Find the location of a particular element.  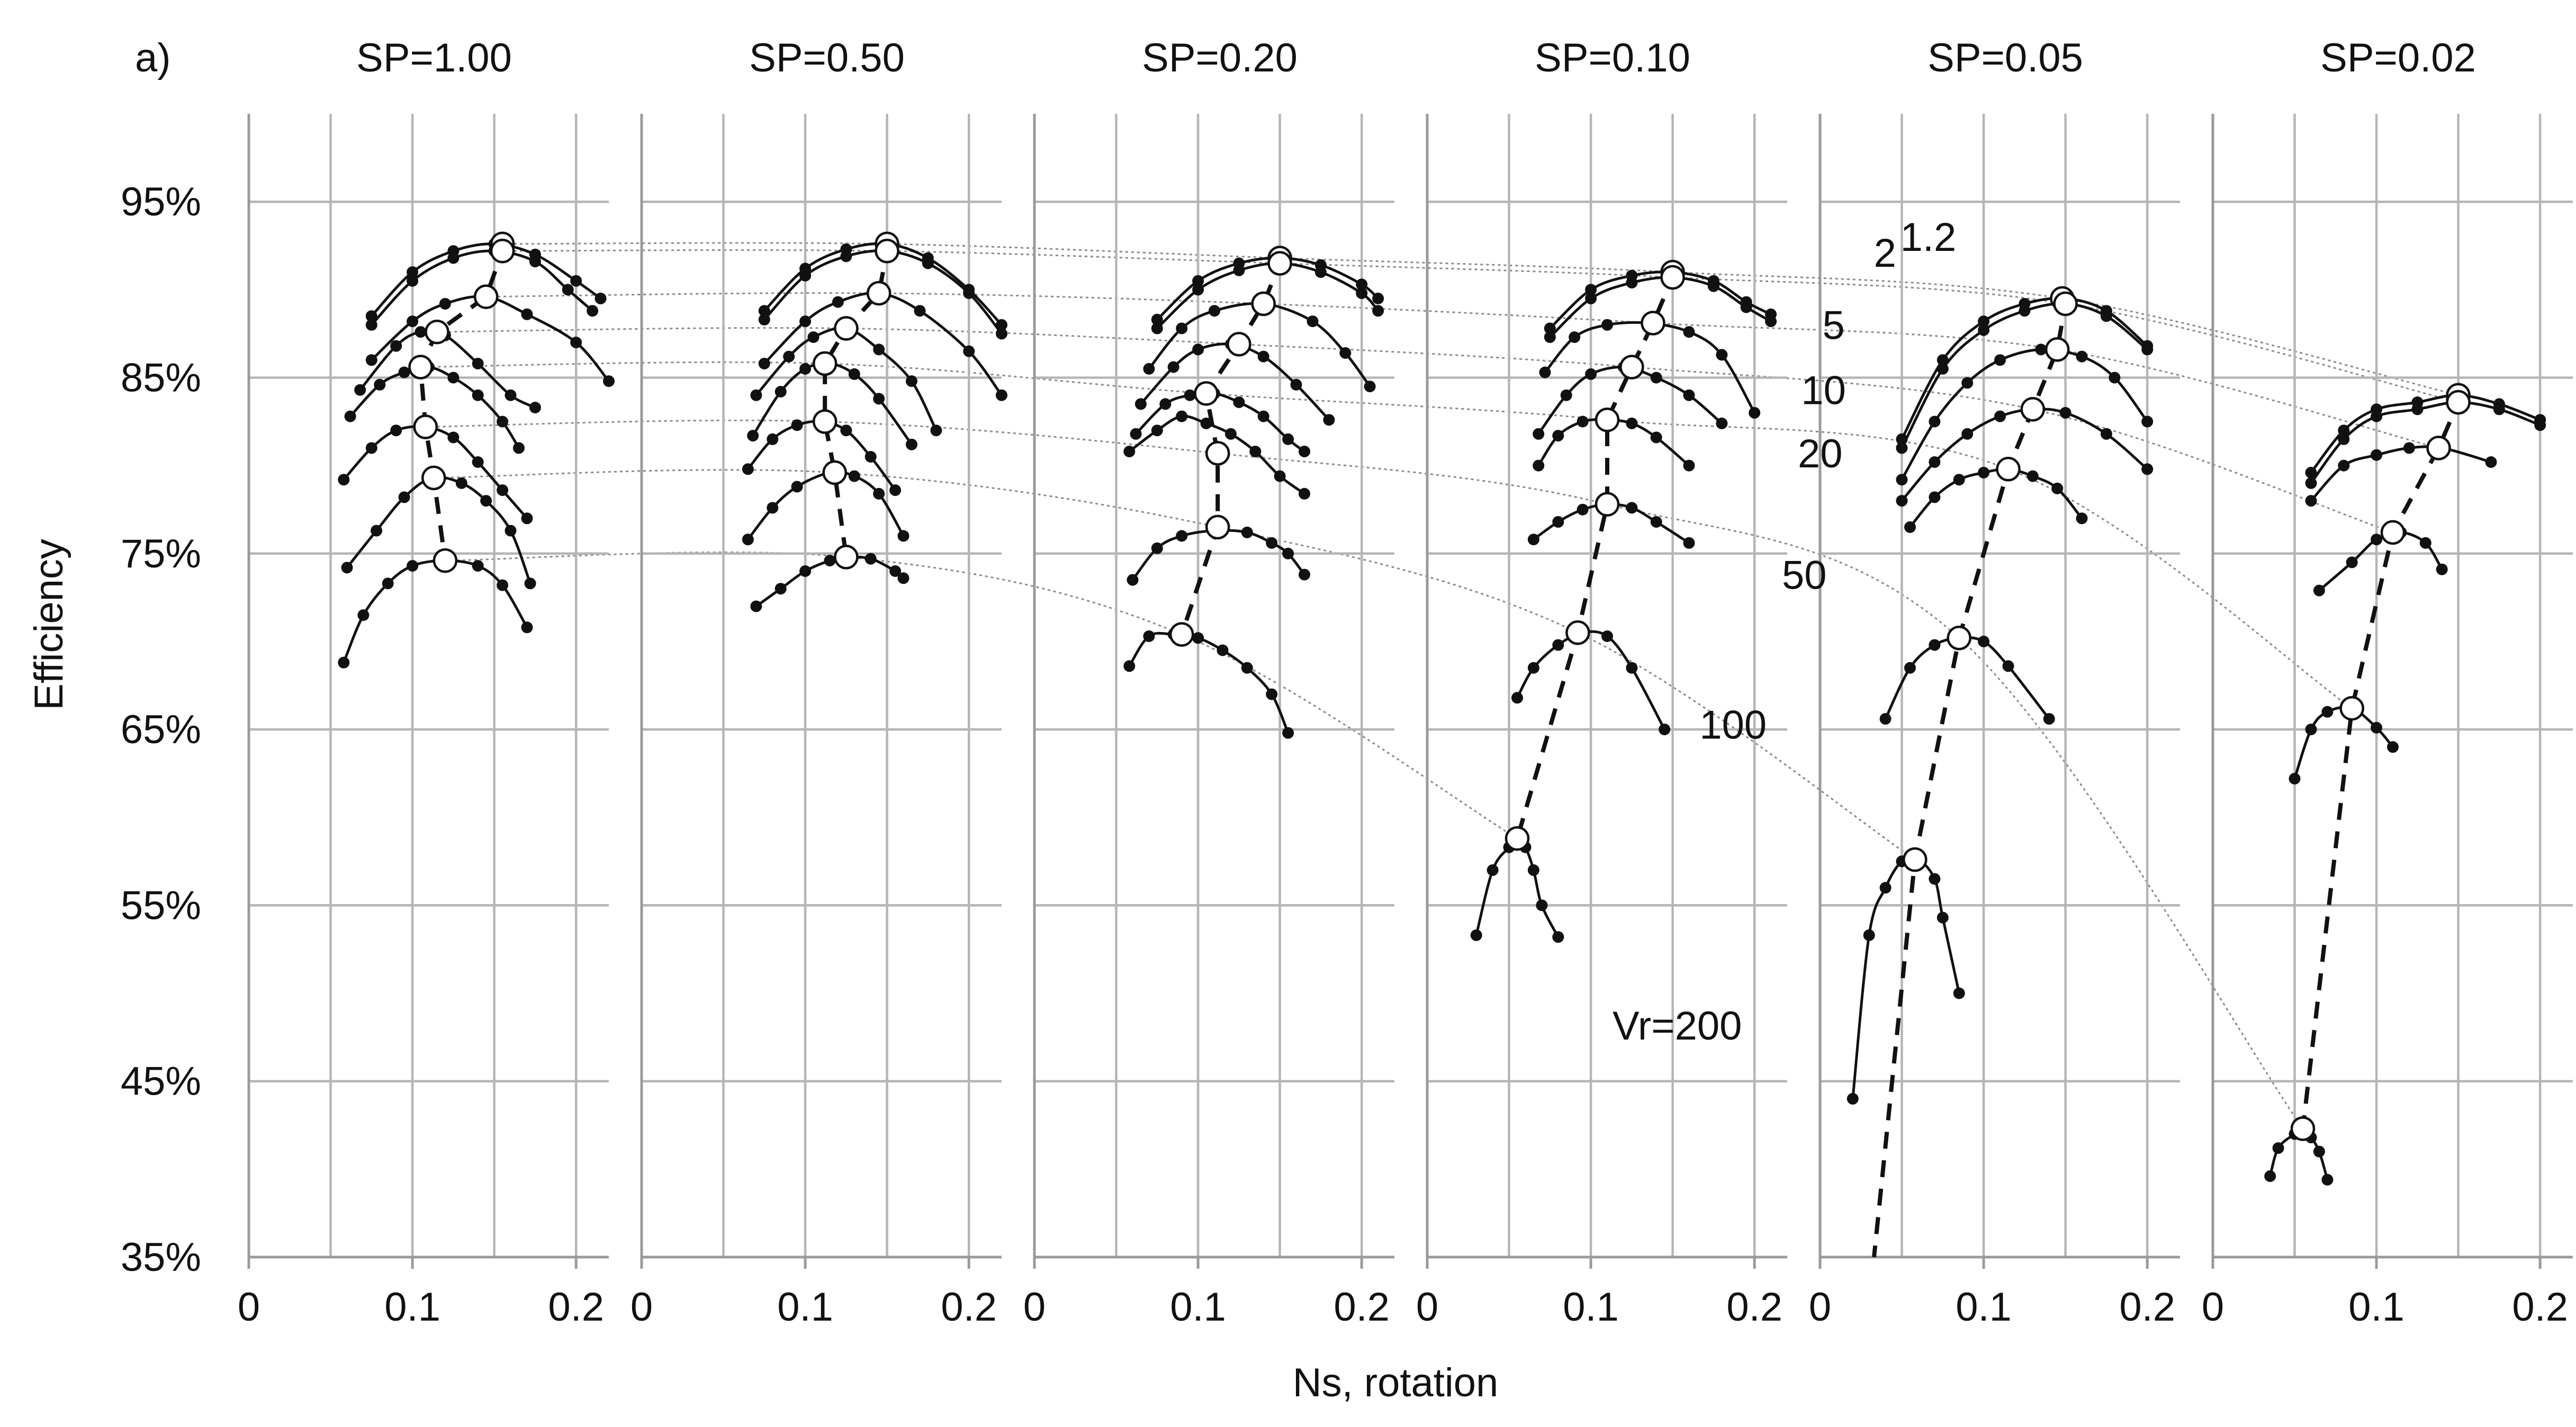

panel-title: SP=0.10 is located at coordinates (1613, 57).